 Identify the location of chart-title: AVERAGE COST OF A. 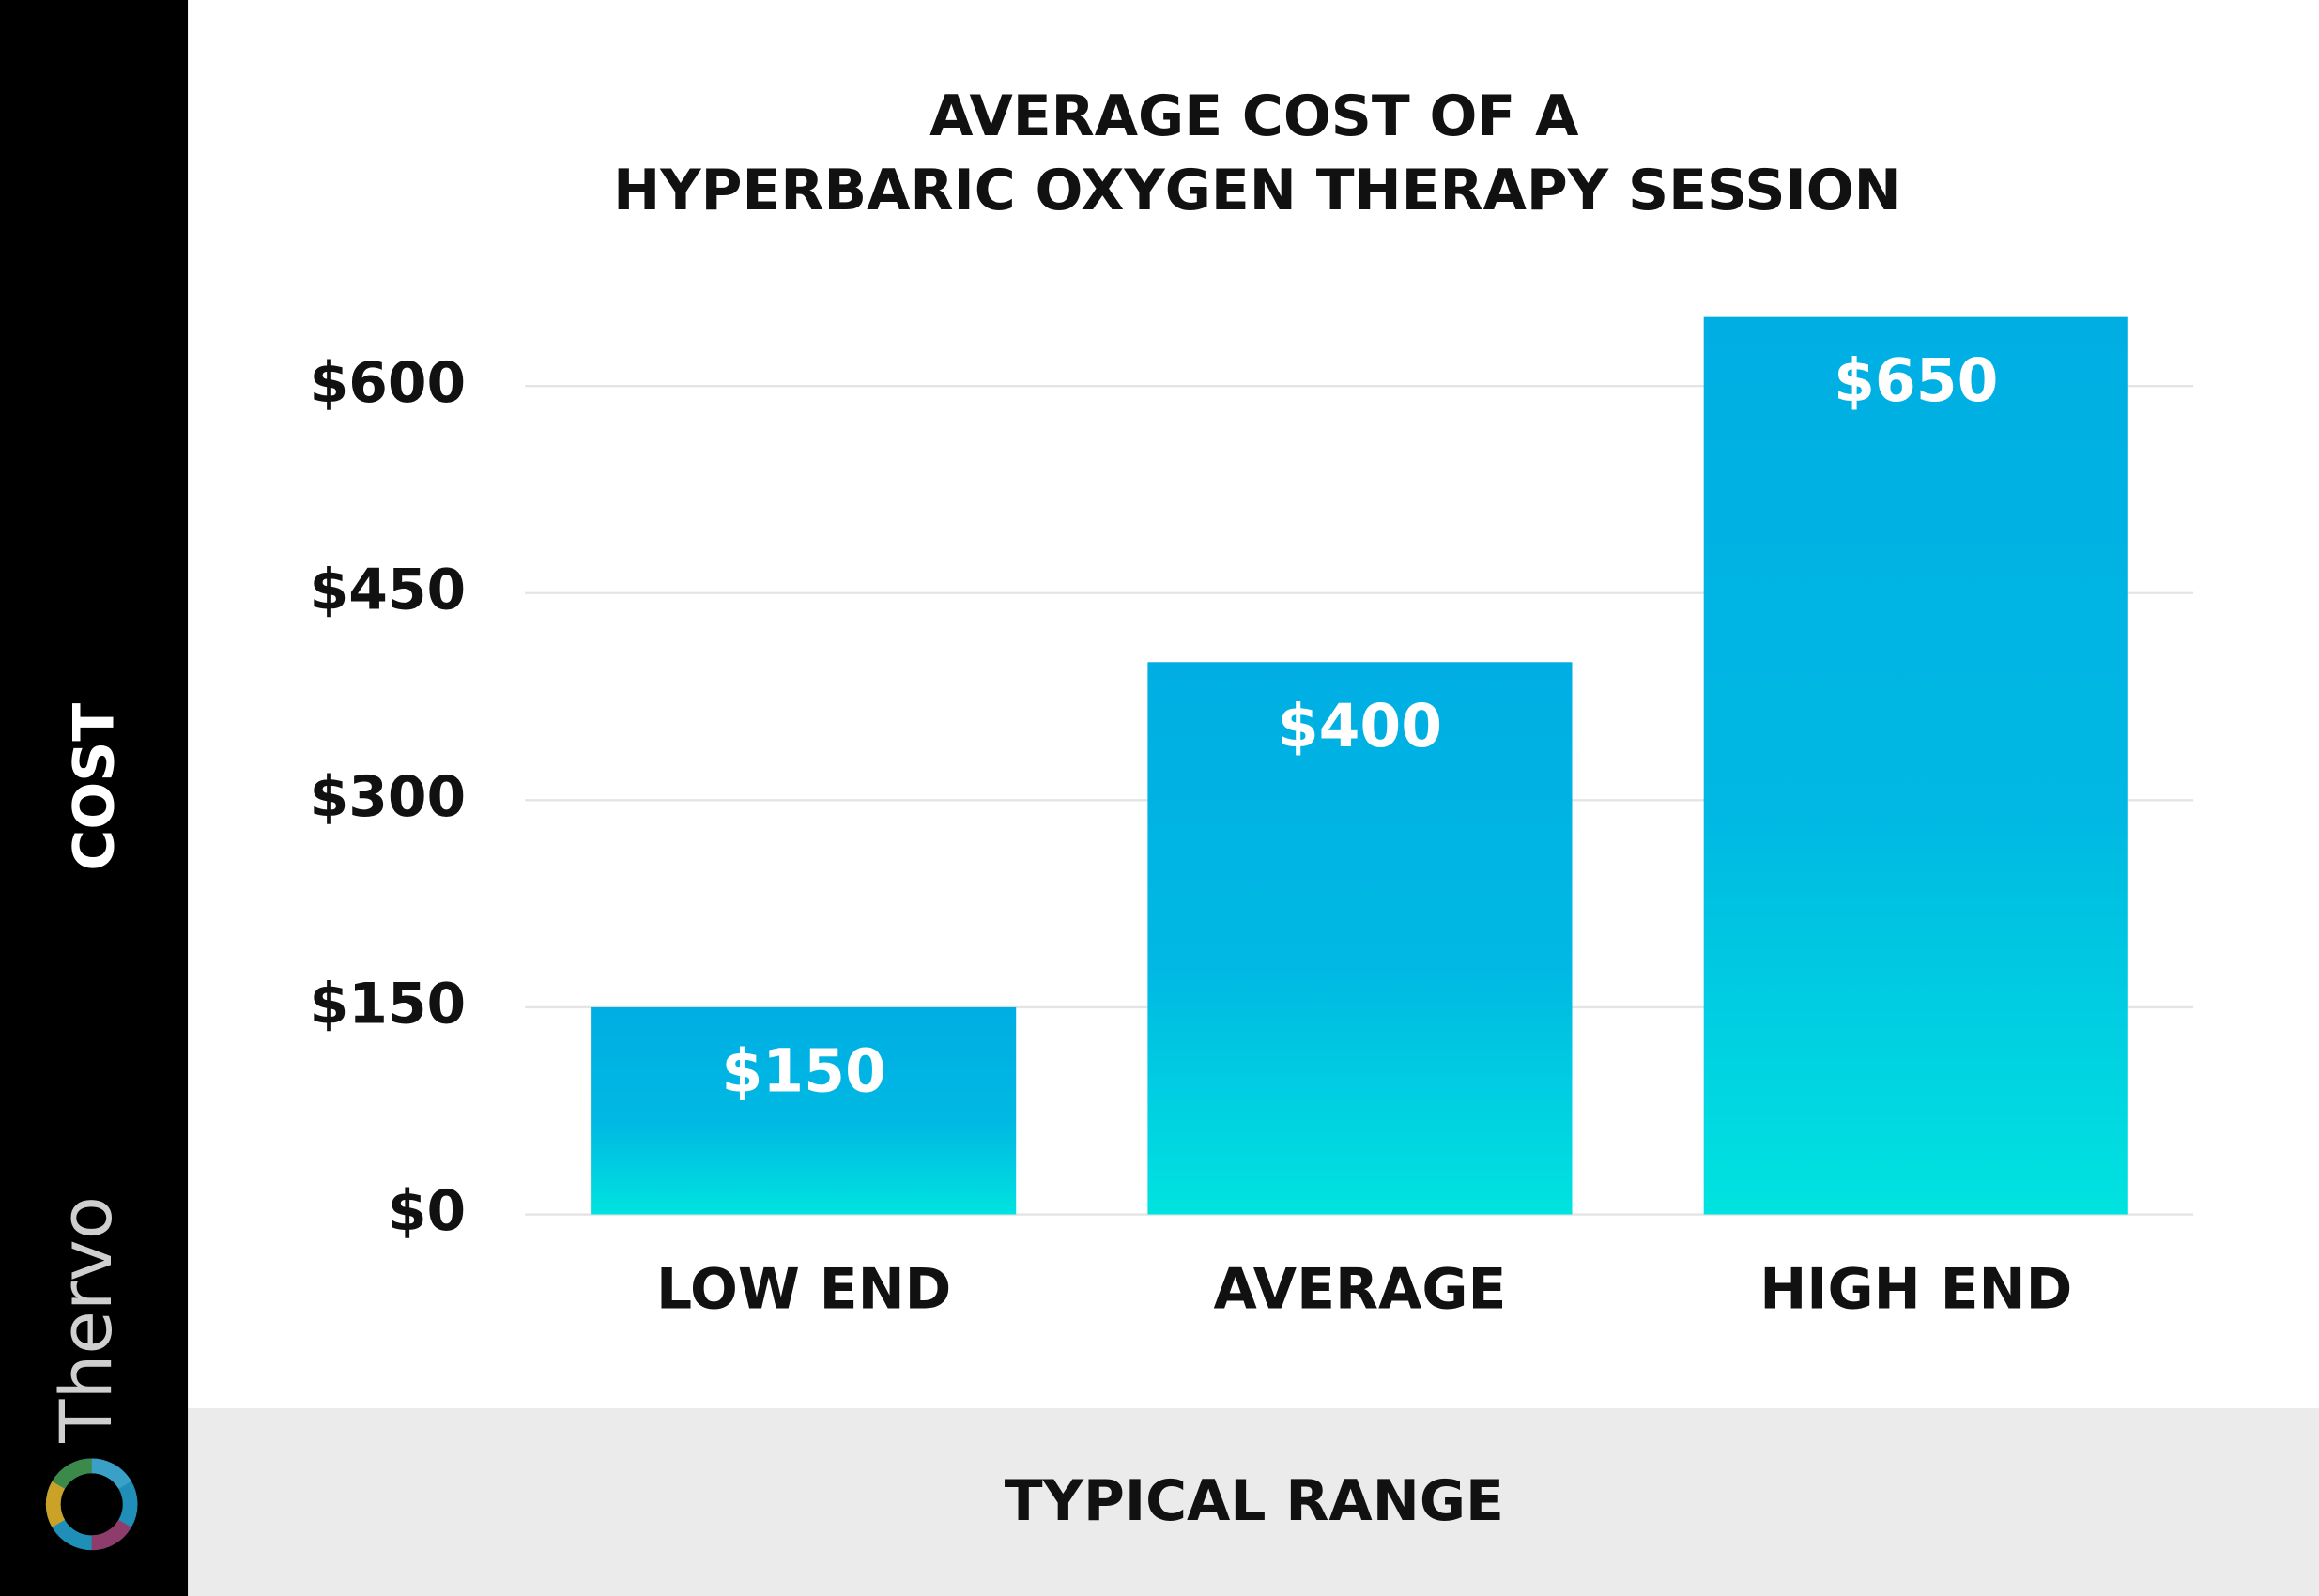
(1254, 117).